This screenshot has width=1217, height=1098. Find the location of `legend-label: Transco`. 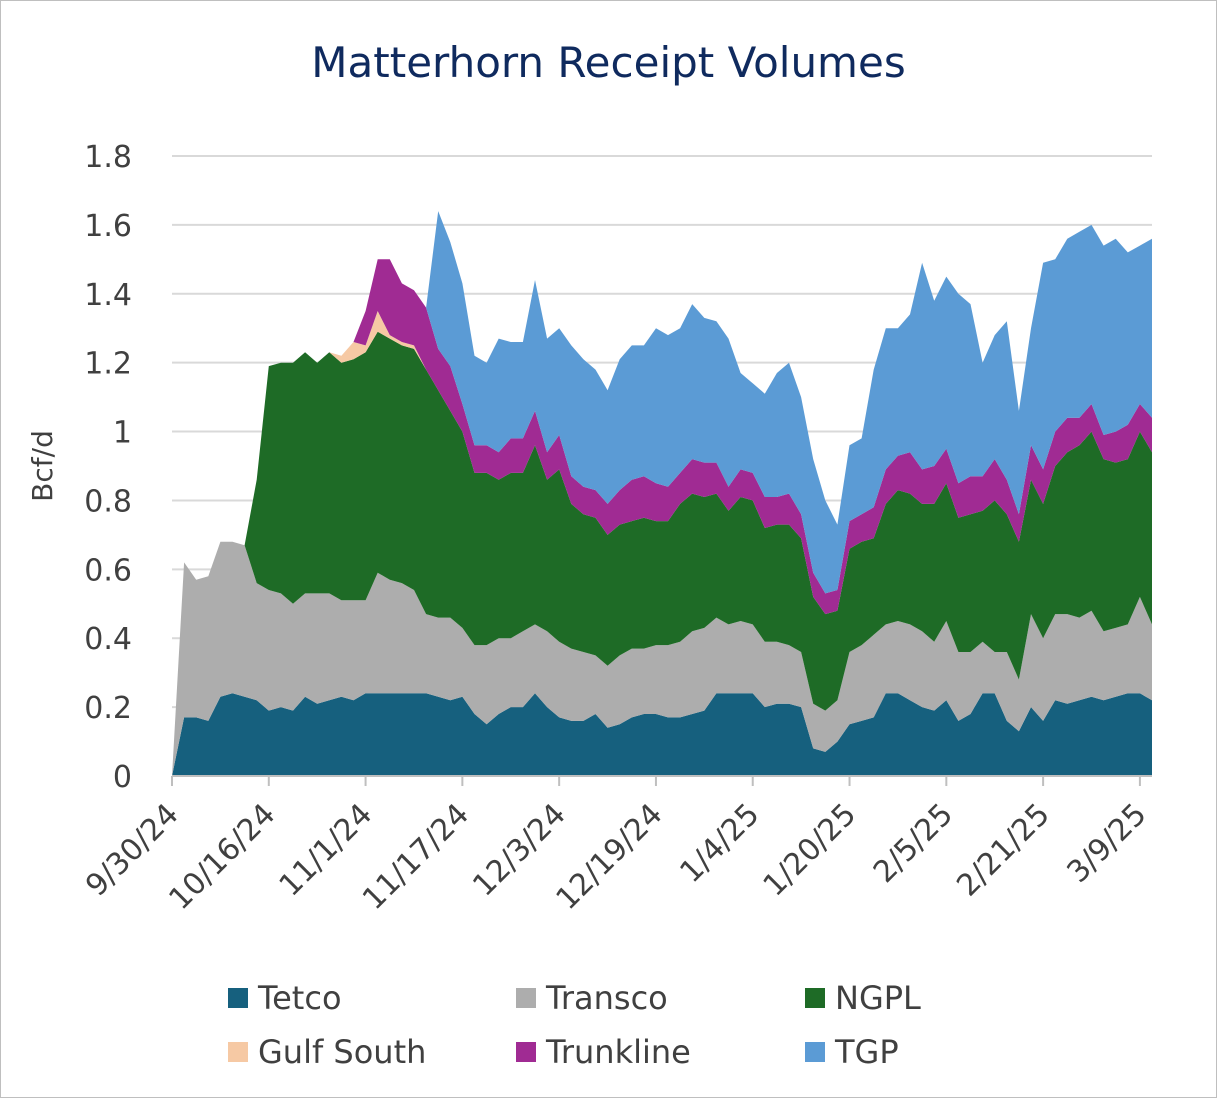

legend-label: Transco is located at coordinates (607, 998).